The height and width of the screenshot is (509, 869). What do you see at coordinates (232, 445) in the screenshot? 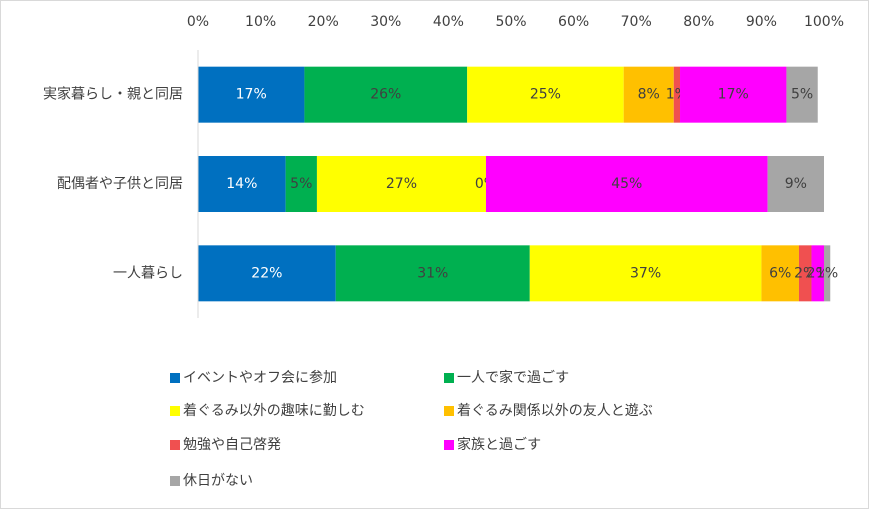
I see `legend-label: 勉強や自己啓発` at bounding box center [232, 445].